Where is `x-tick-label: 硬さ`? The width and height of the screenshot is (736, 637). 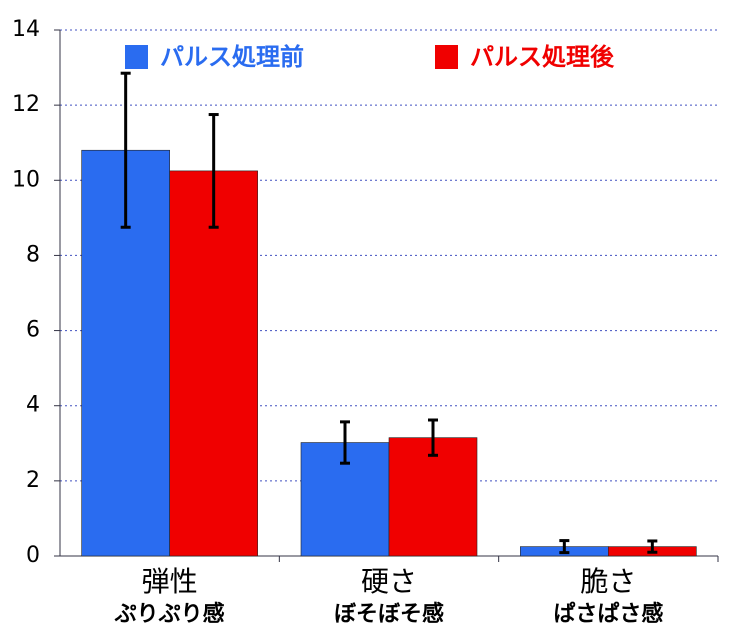
x-tick-label: 硬さ is located at coordinates (389, 581).